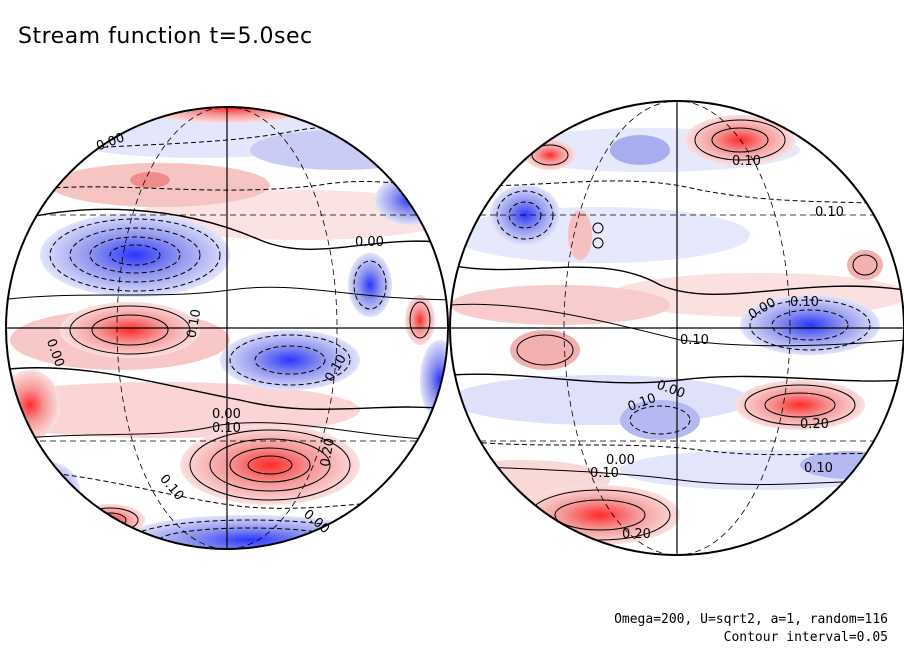 Image resolution: width=904 pixels, height=654 pixels. What do you see at coordinates (805, 637) in the screenshot?
I see `contour-interval-note: Contour interval=0.05` at bounding box center [805, 637].